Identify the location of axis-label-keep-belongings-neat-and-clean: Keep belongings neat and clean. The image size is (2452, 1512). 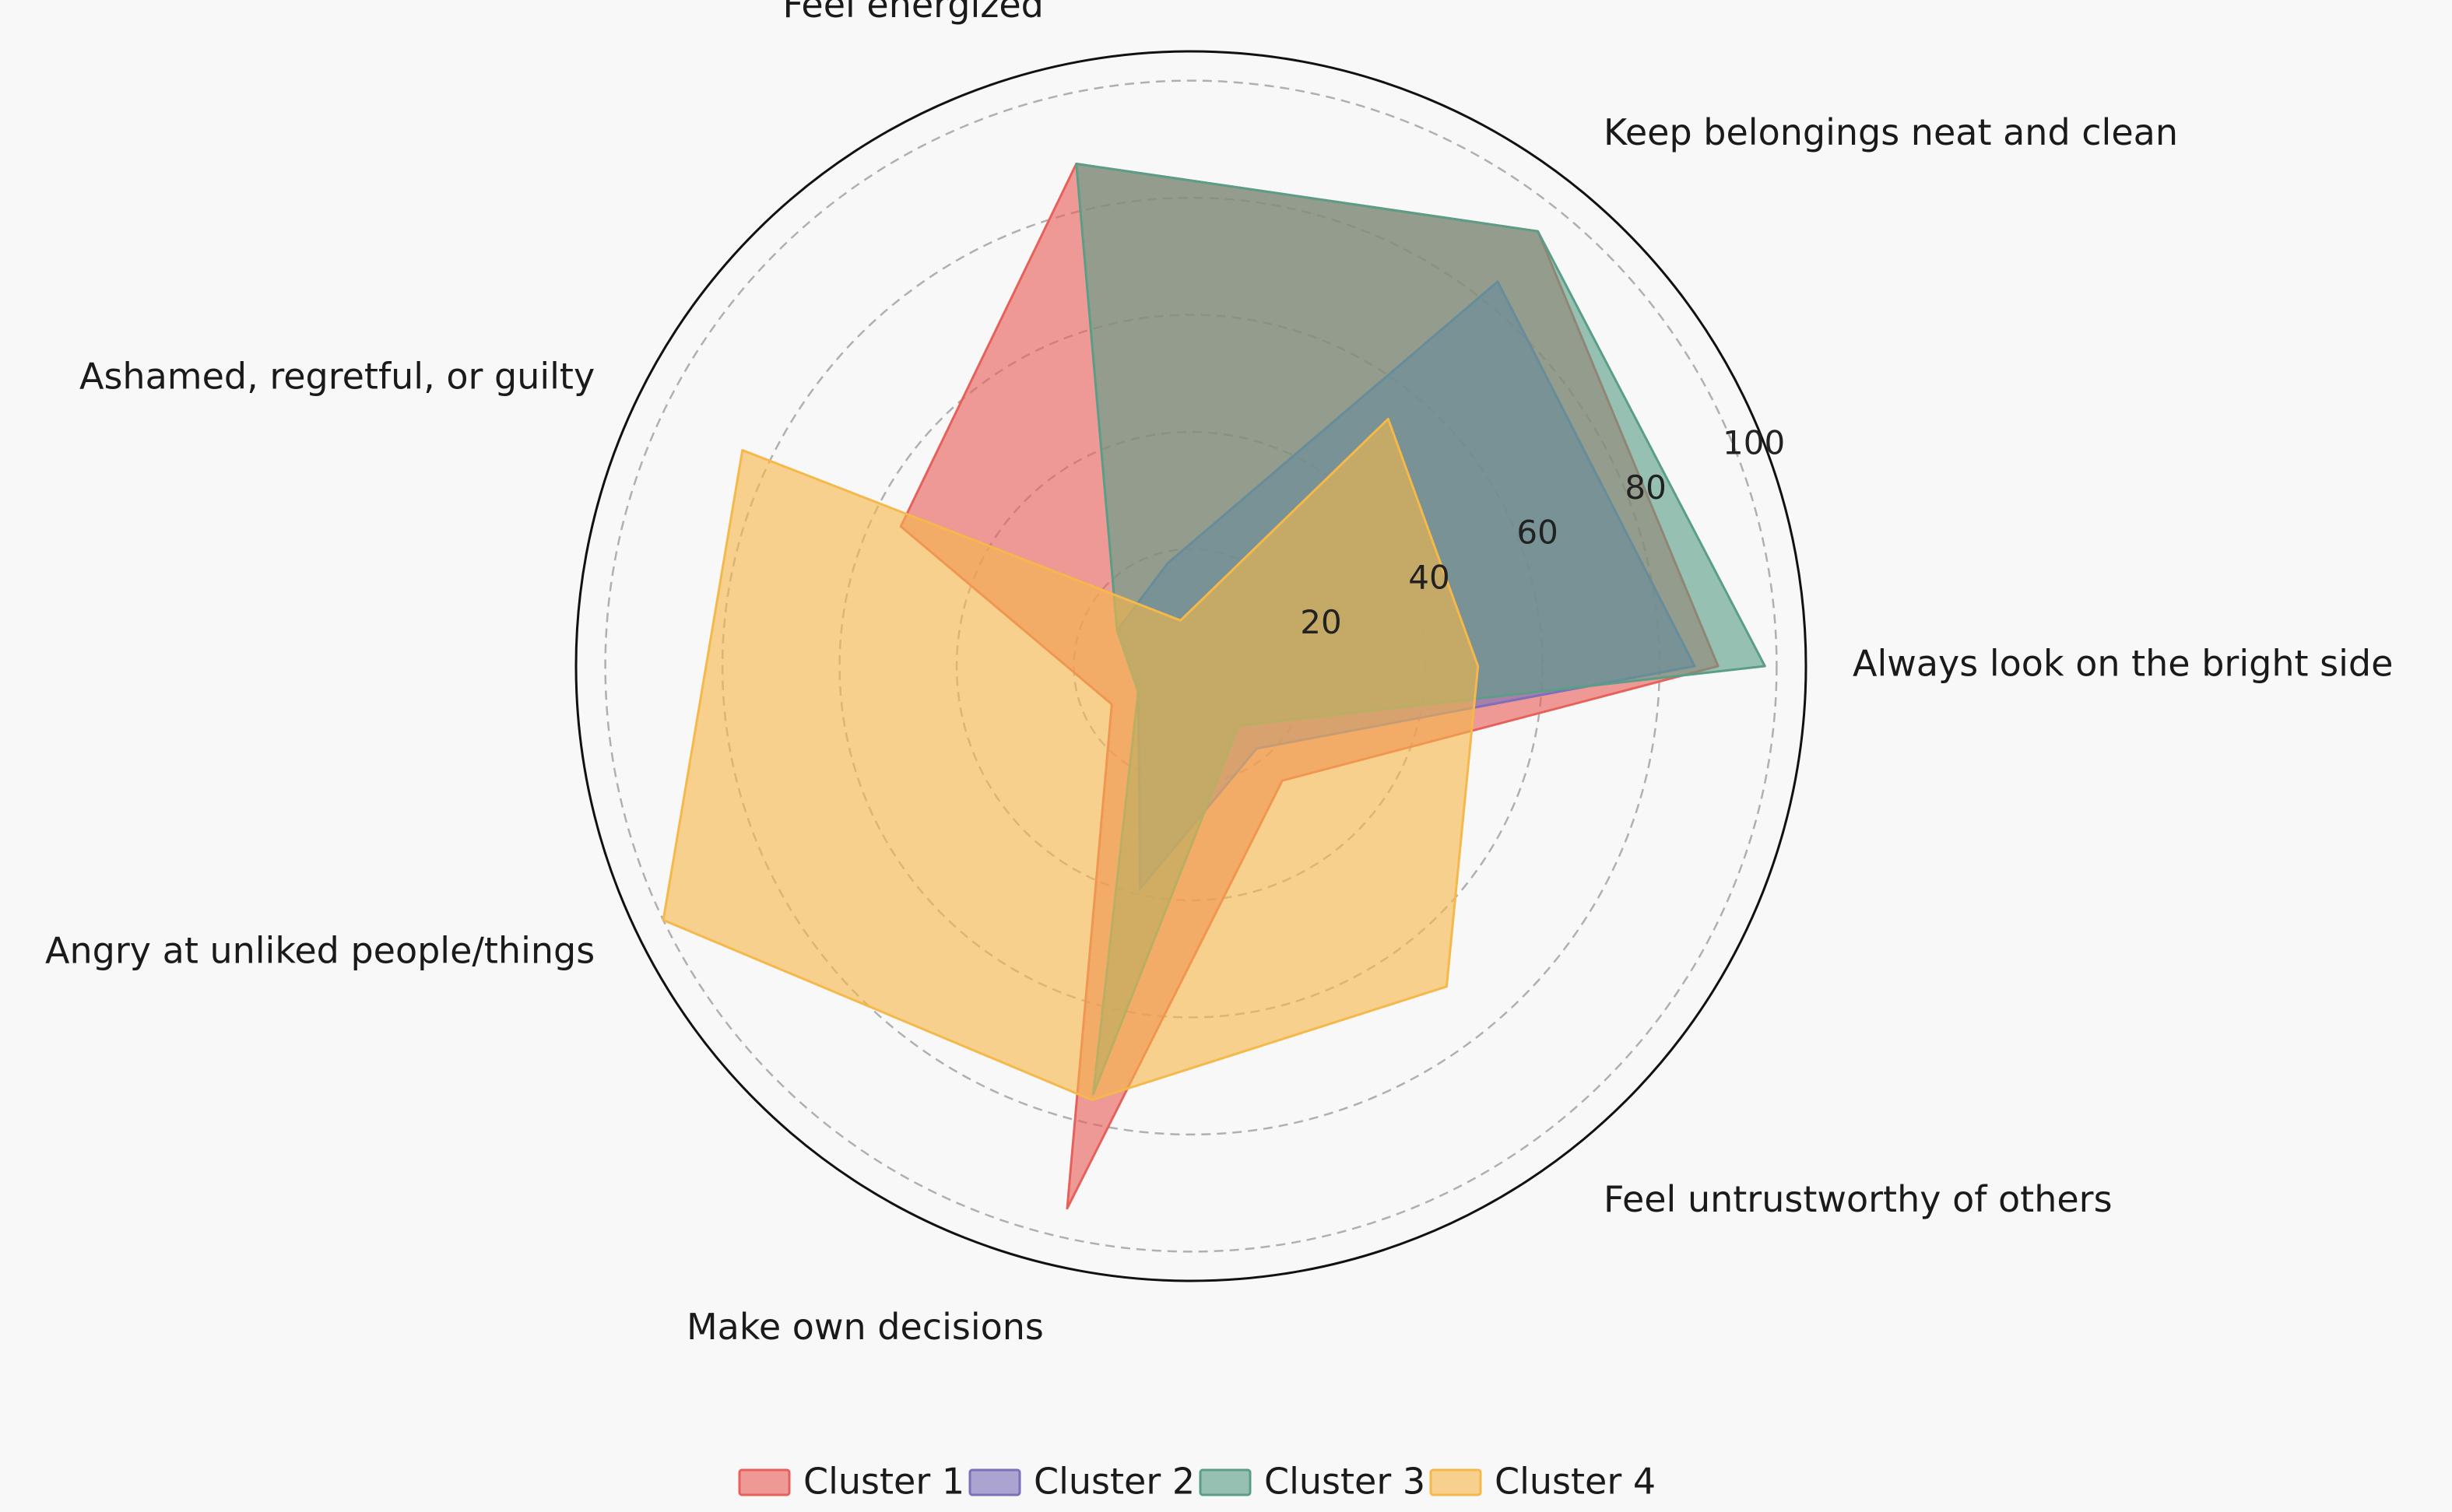
(1891, 132).